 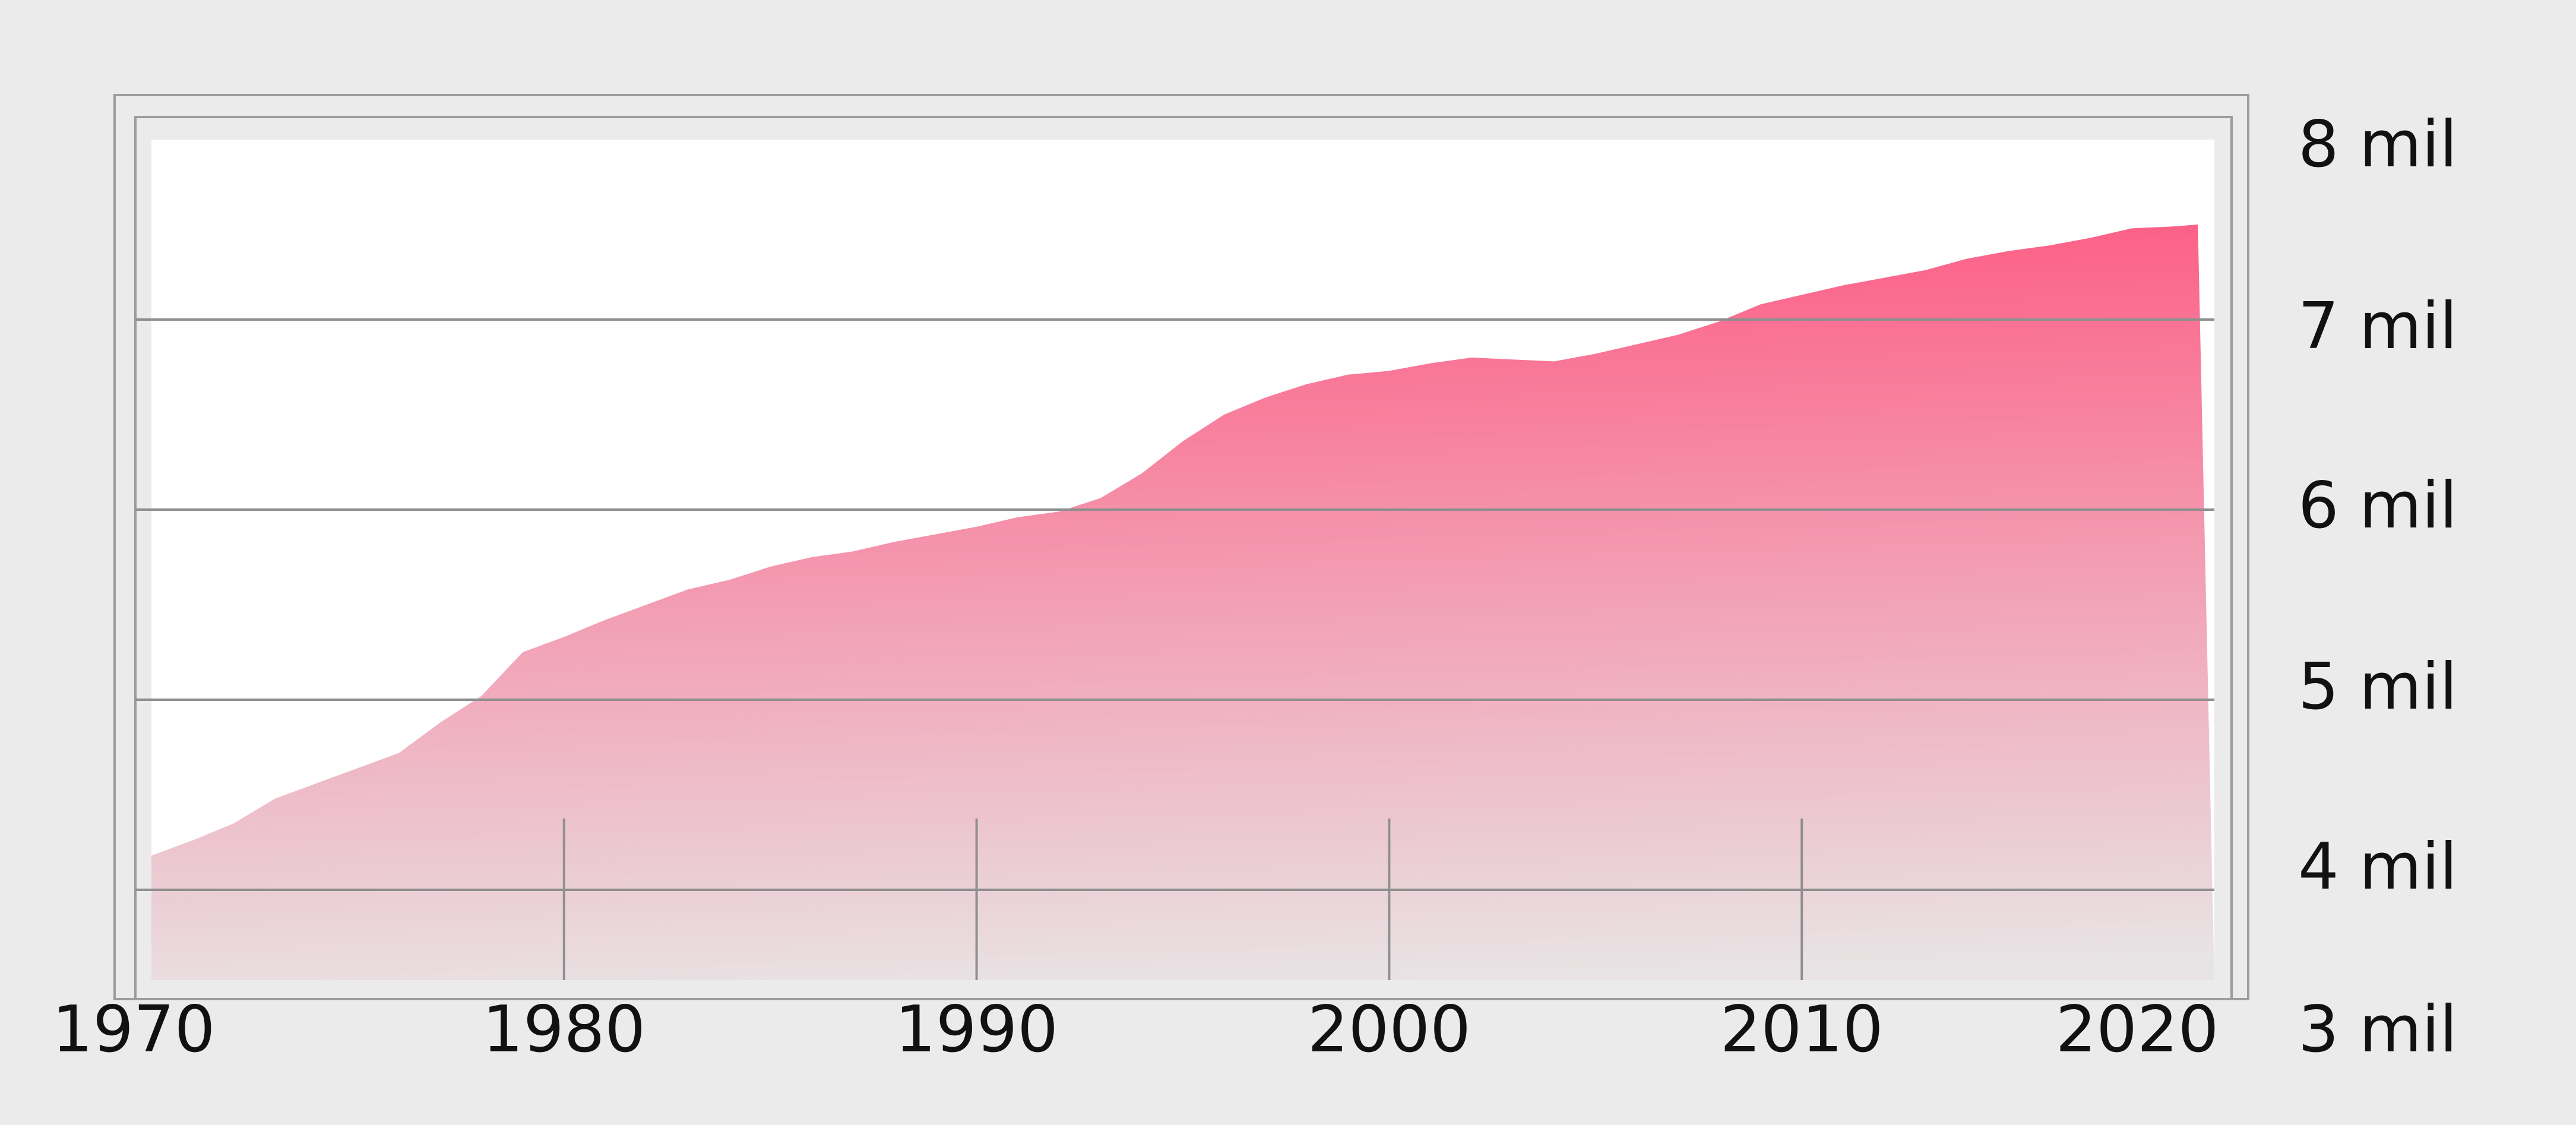 What do you see at coordinates (1389, 1030) in the screenshot?
I see `x-tick-label-2000: 2000` at bounding box center [1389, 1030].